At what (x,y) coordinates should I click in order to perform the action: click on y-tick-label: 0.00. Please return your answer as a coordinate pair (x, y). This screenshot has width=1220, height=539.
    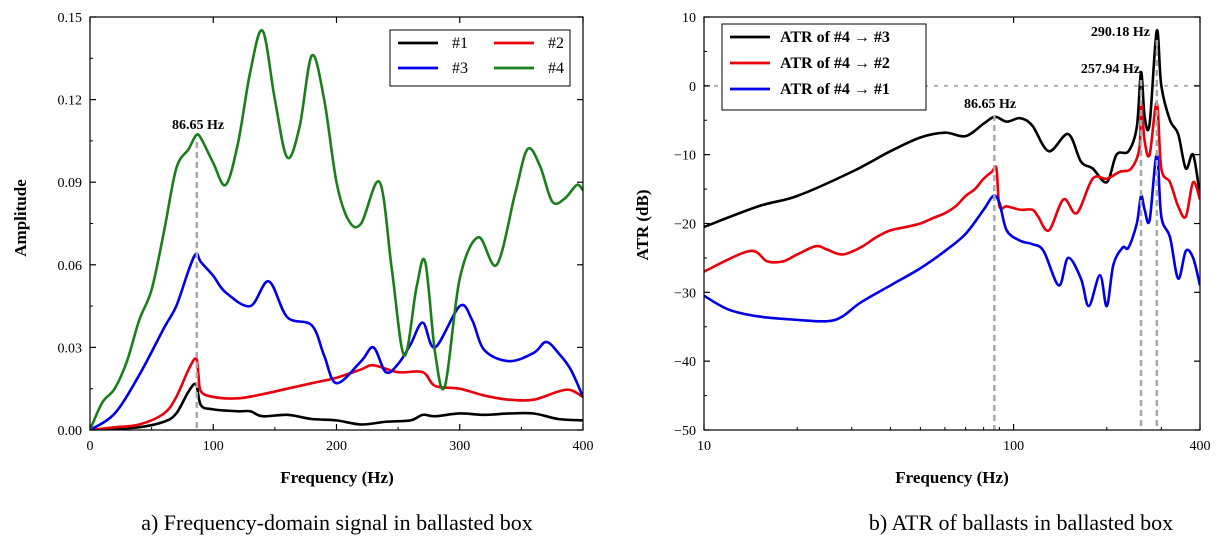
    Looking at the image, I should click on (70, 431).